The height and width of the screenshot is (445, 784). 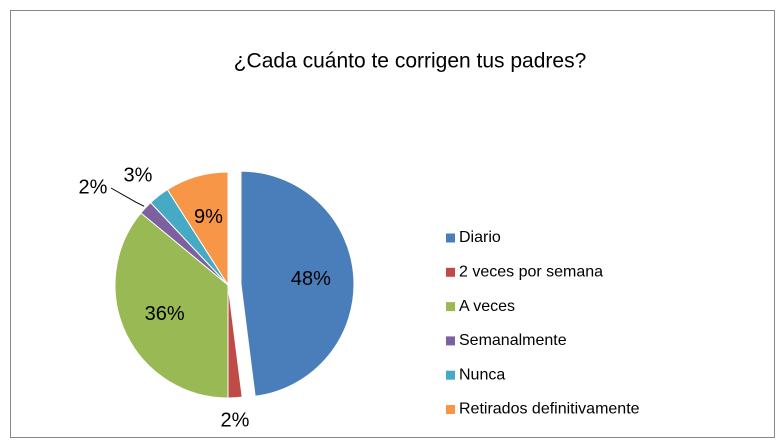 I want to click on data-label: 48%, so click(x=311, y=279).